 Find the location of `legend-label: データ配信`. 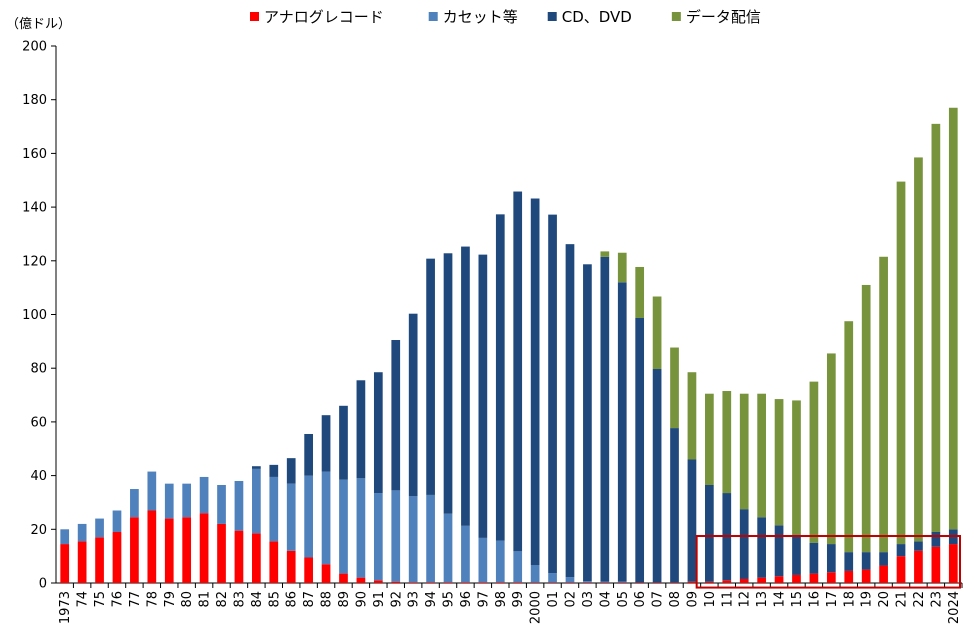

legend-label: データ配信 is located at coordinates (723, 17).